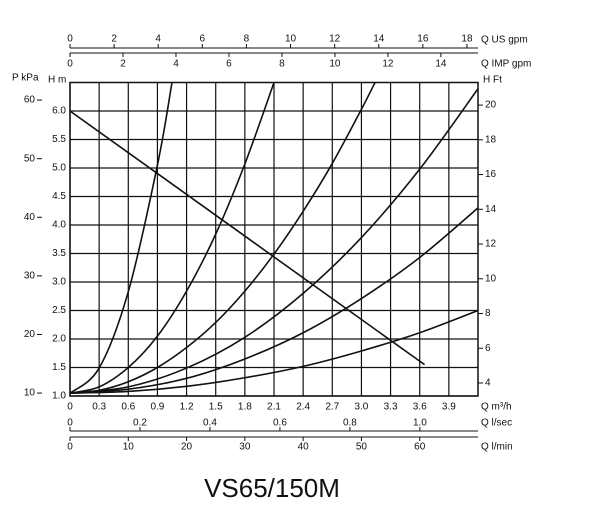 This screenshot has width=606, height=524. Describe the element at coordinates (59, 367) in the screenshot. I see `y-tick-label: 1.5` at that location.